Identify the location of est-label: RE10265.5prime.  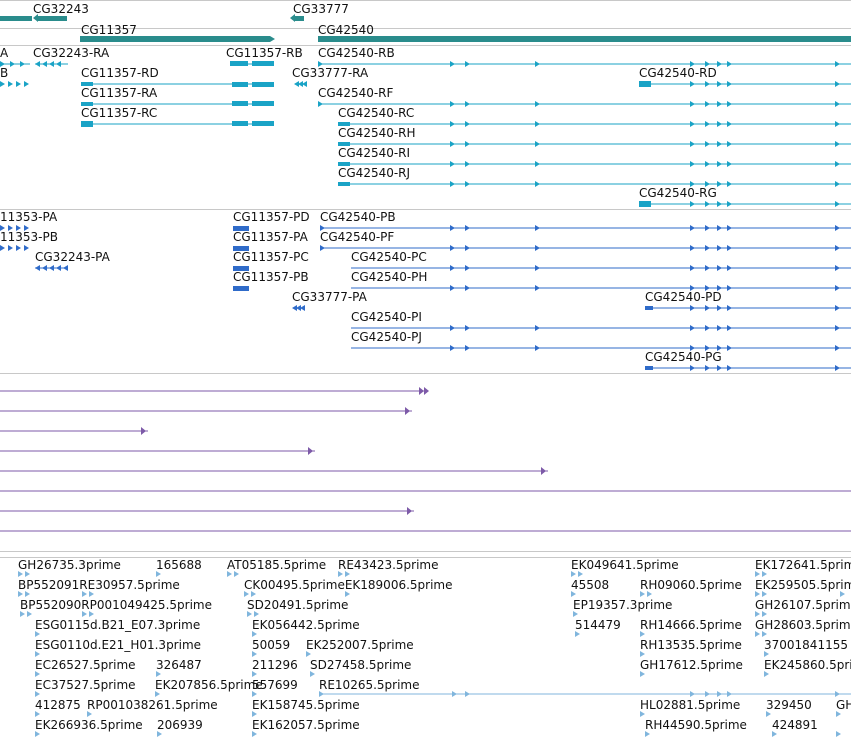
(369, 685).